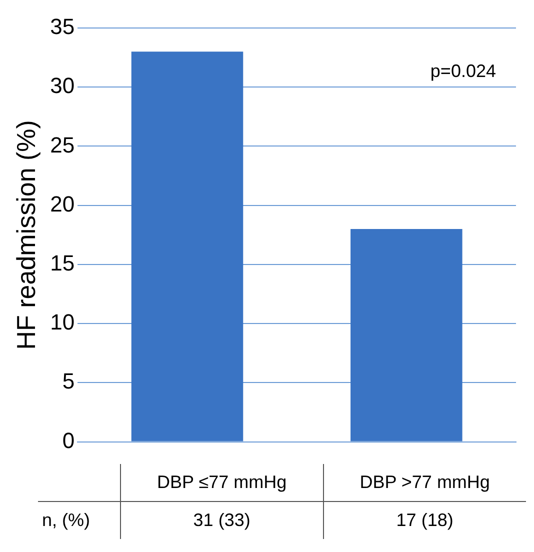 This screenshot has width=534, height=552. What do you see at coordinates (424, 483) in the screenshot?
I see `x-tick-label: DBP >77 mmHg` at bounding box center [424, 483].